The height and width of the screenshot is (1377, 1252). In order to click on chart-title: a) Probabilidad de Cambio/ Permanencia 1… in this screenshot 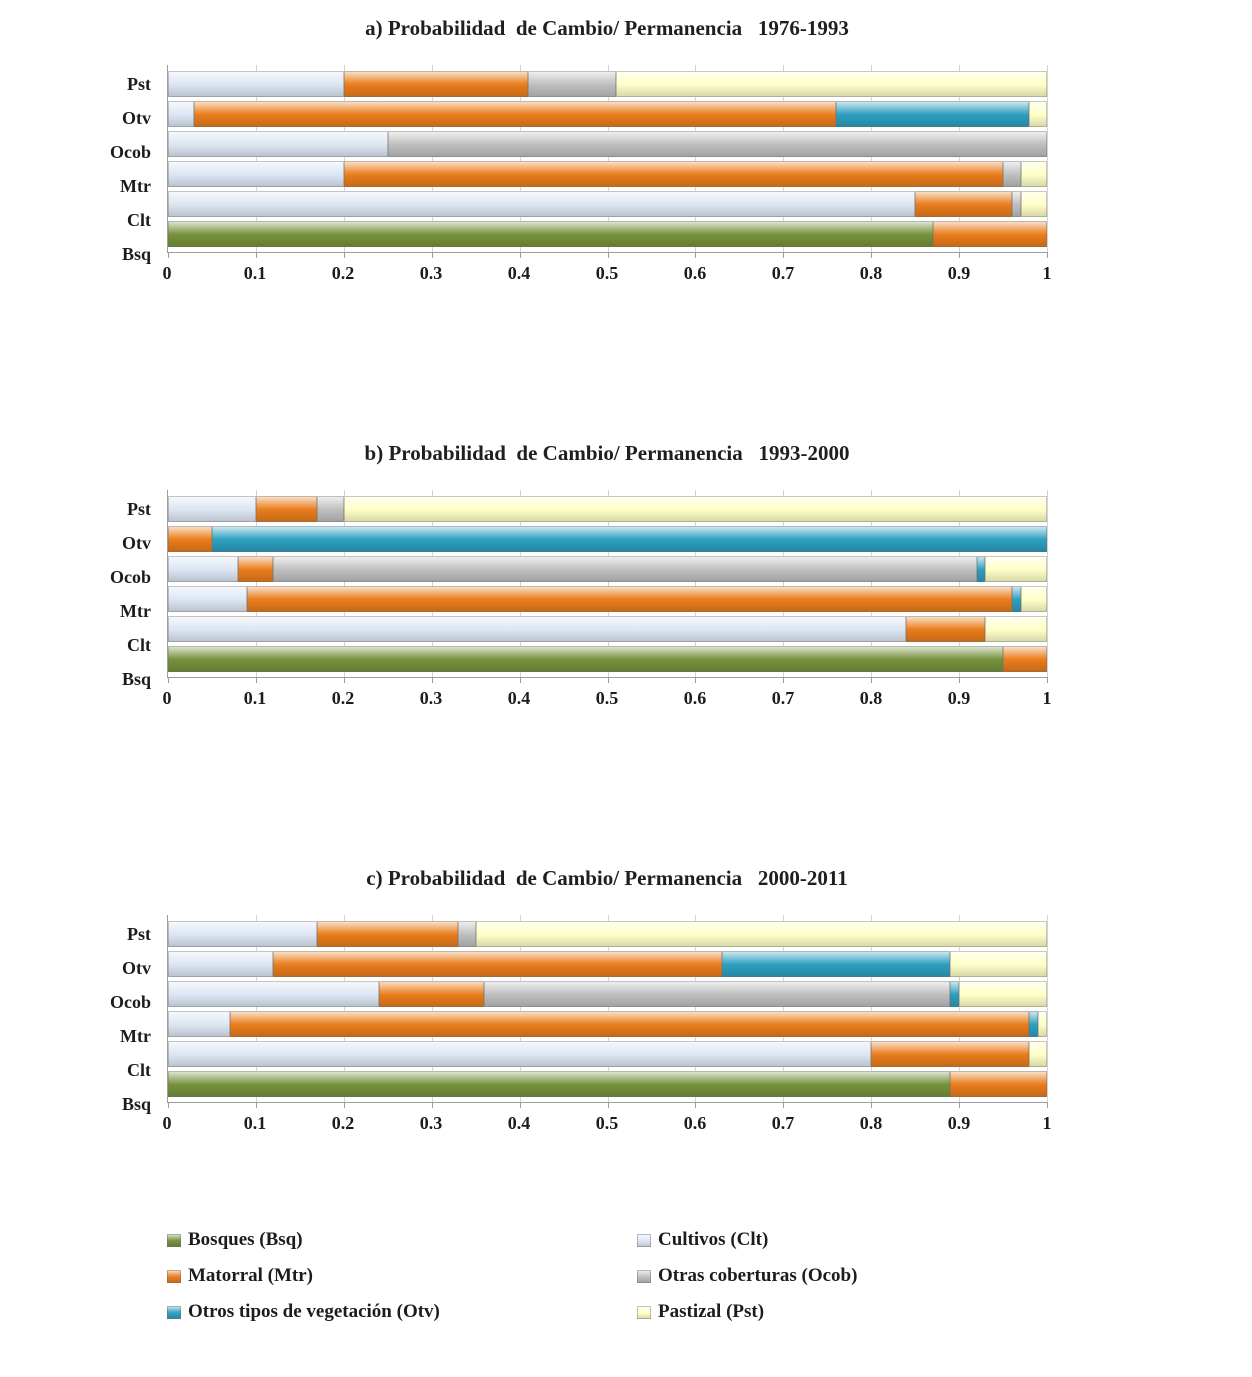, I will do `click(607, 28)`.